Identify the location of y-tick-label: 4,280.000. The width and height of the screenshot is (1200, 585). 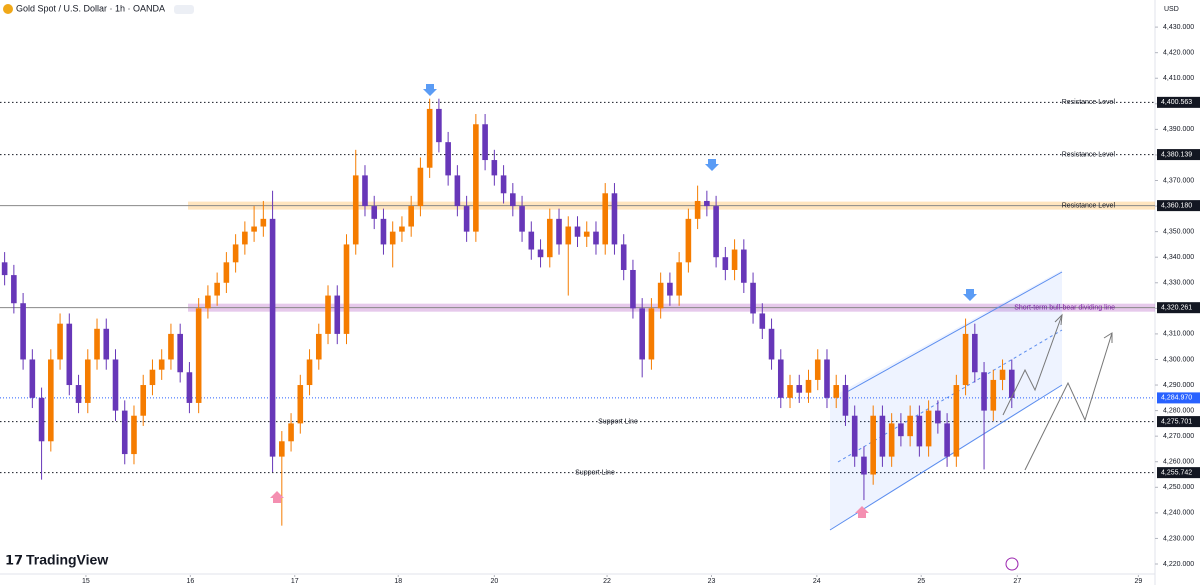
(1178, 410).